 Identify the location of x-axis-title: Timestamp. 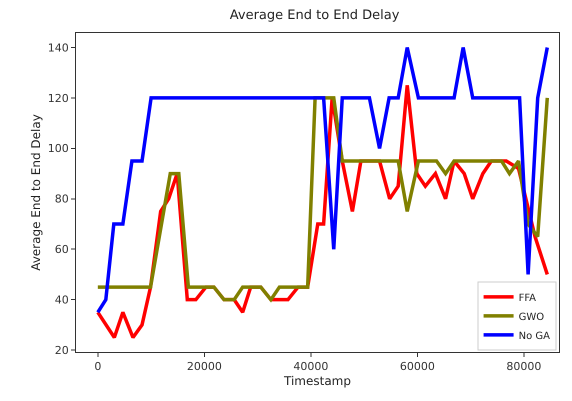
(317, 381).